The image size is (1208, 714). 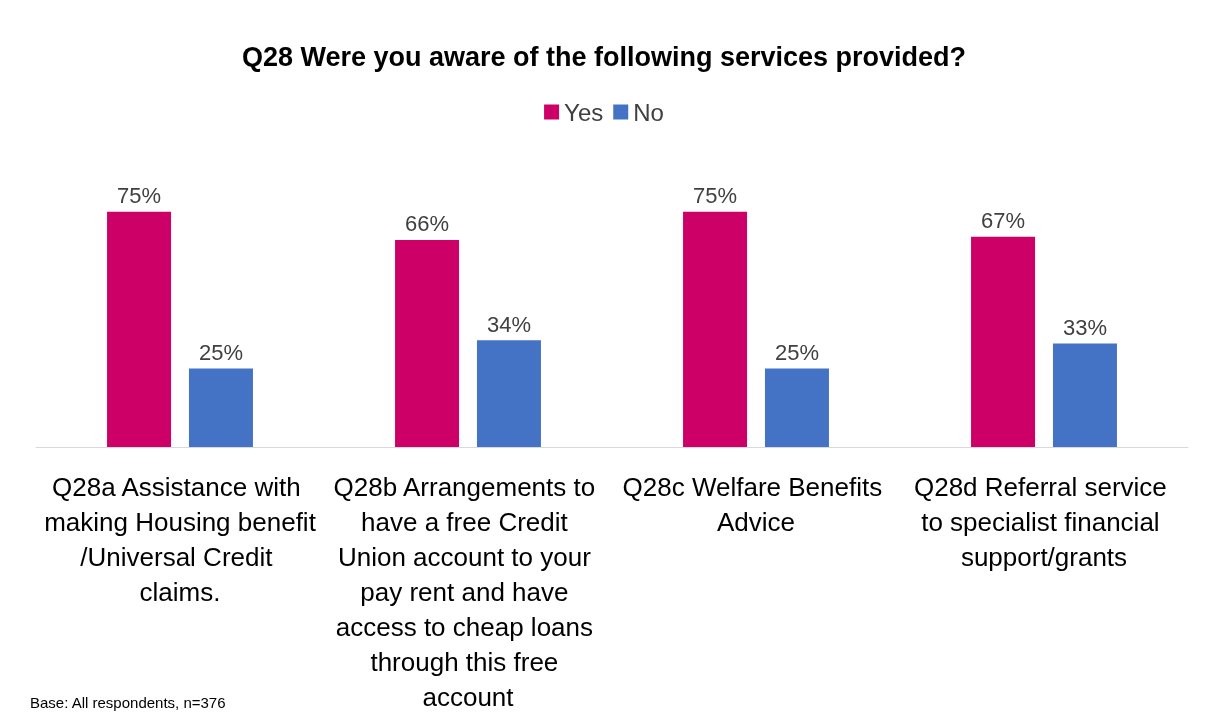 I want to click on legend-label: No, so click(x=648, y=112).